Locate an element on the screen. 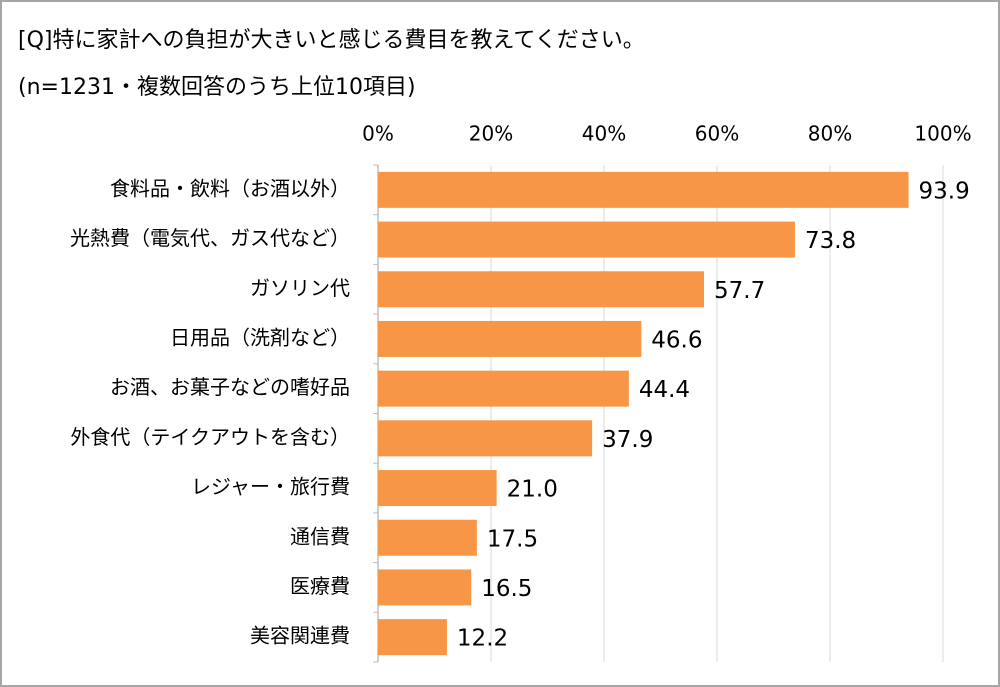 This screenshot has width=1000, height=687. x-tick-label: 40% is located at coordinates (604, 134).